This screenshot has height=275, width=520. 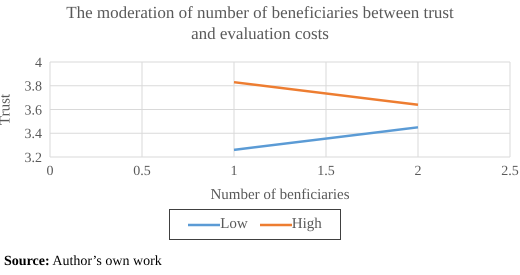 I want to click on x-tick-label: 1, so click(x=234, y=171).